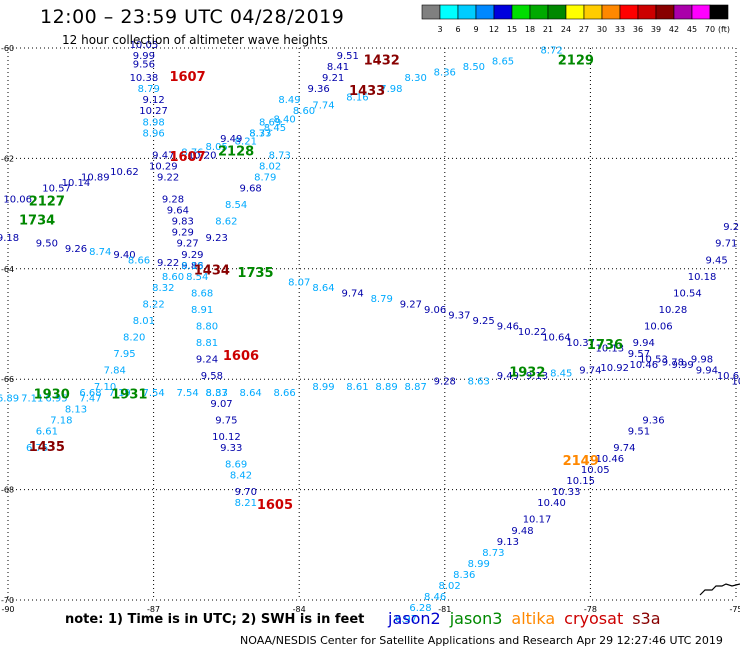 Image resolution: width=740 pixels, height=650 pixels. What do you see at coordinates (246, 142) in the screenshot?
I see `wave-height-value: 8.21` at bounding box center [246, 142].